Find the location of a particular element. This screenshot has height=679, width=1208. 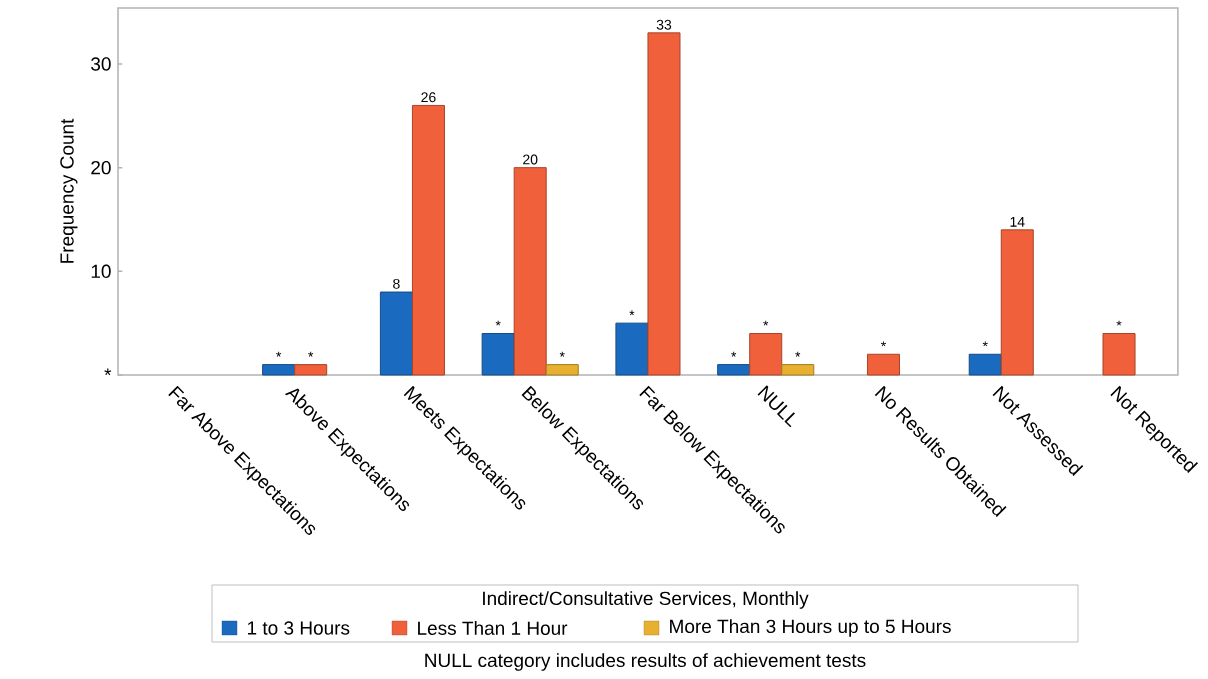

y-tick-label: 10 is located at coordinates (101, 271).